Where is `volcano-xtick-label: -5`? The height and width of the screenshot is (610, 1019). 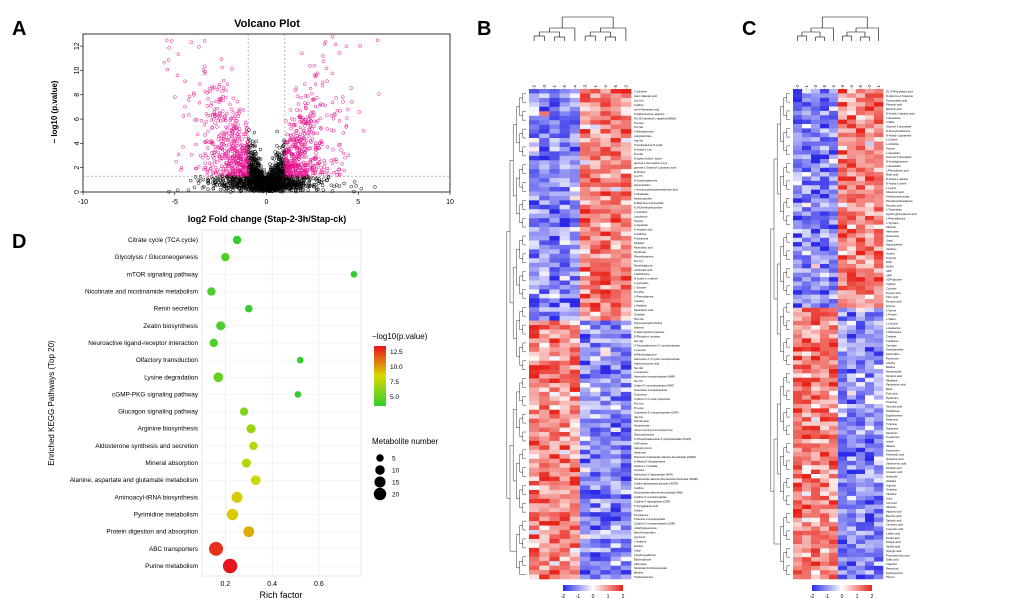 volcano-xtick-label: -5 is located at coordinates (175, 202).